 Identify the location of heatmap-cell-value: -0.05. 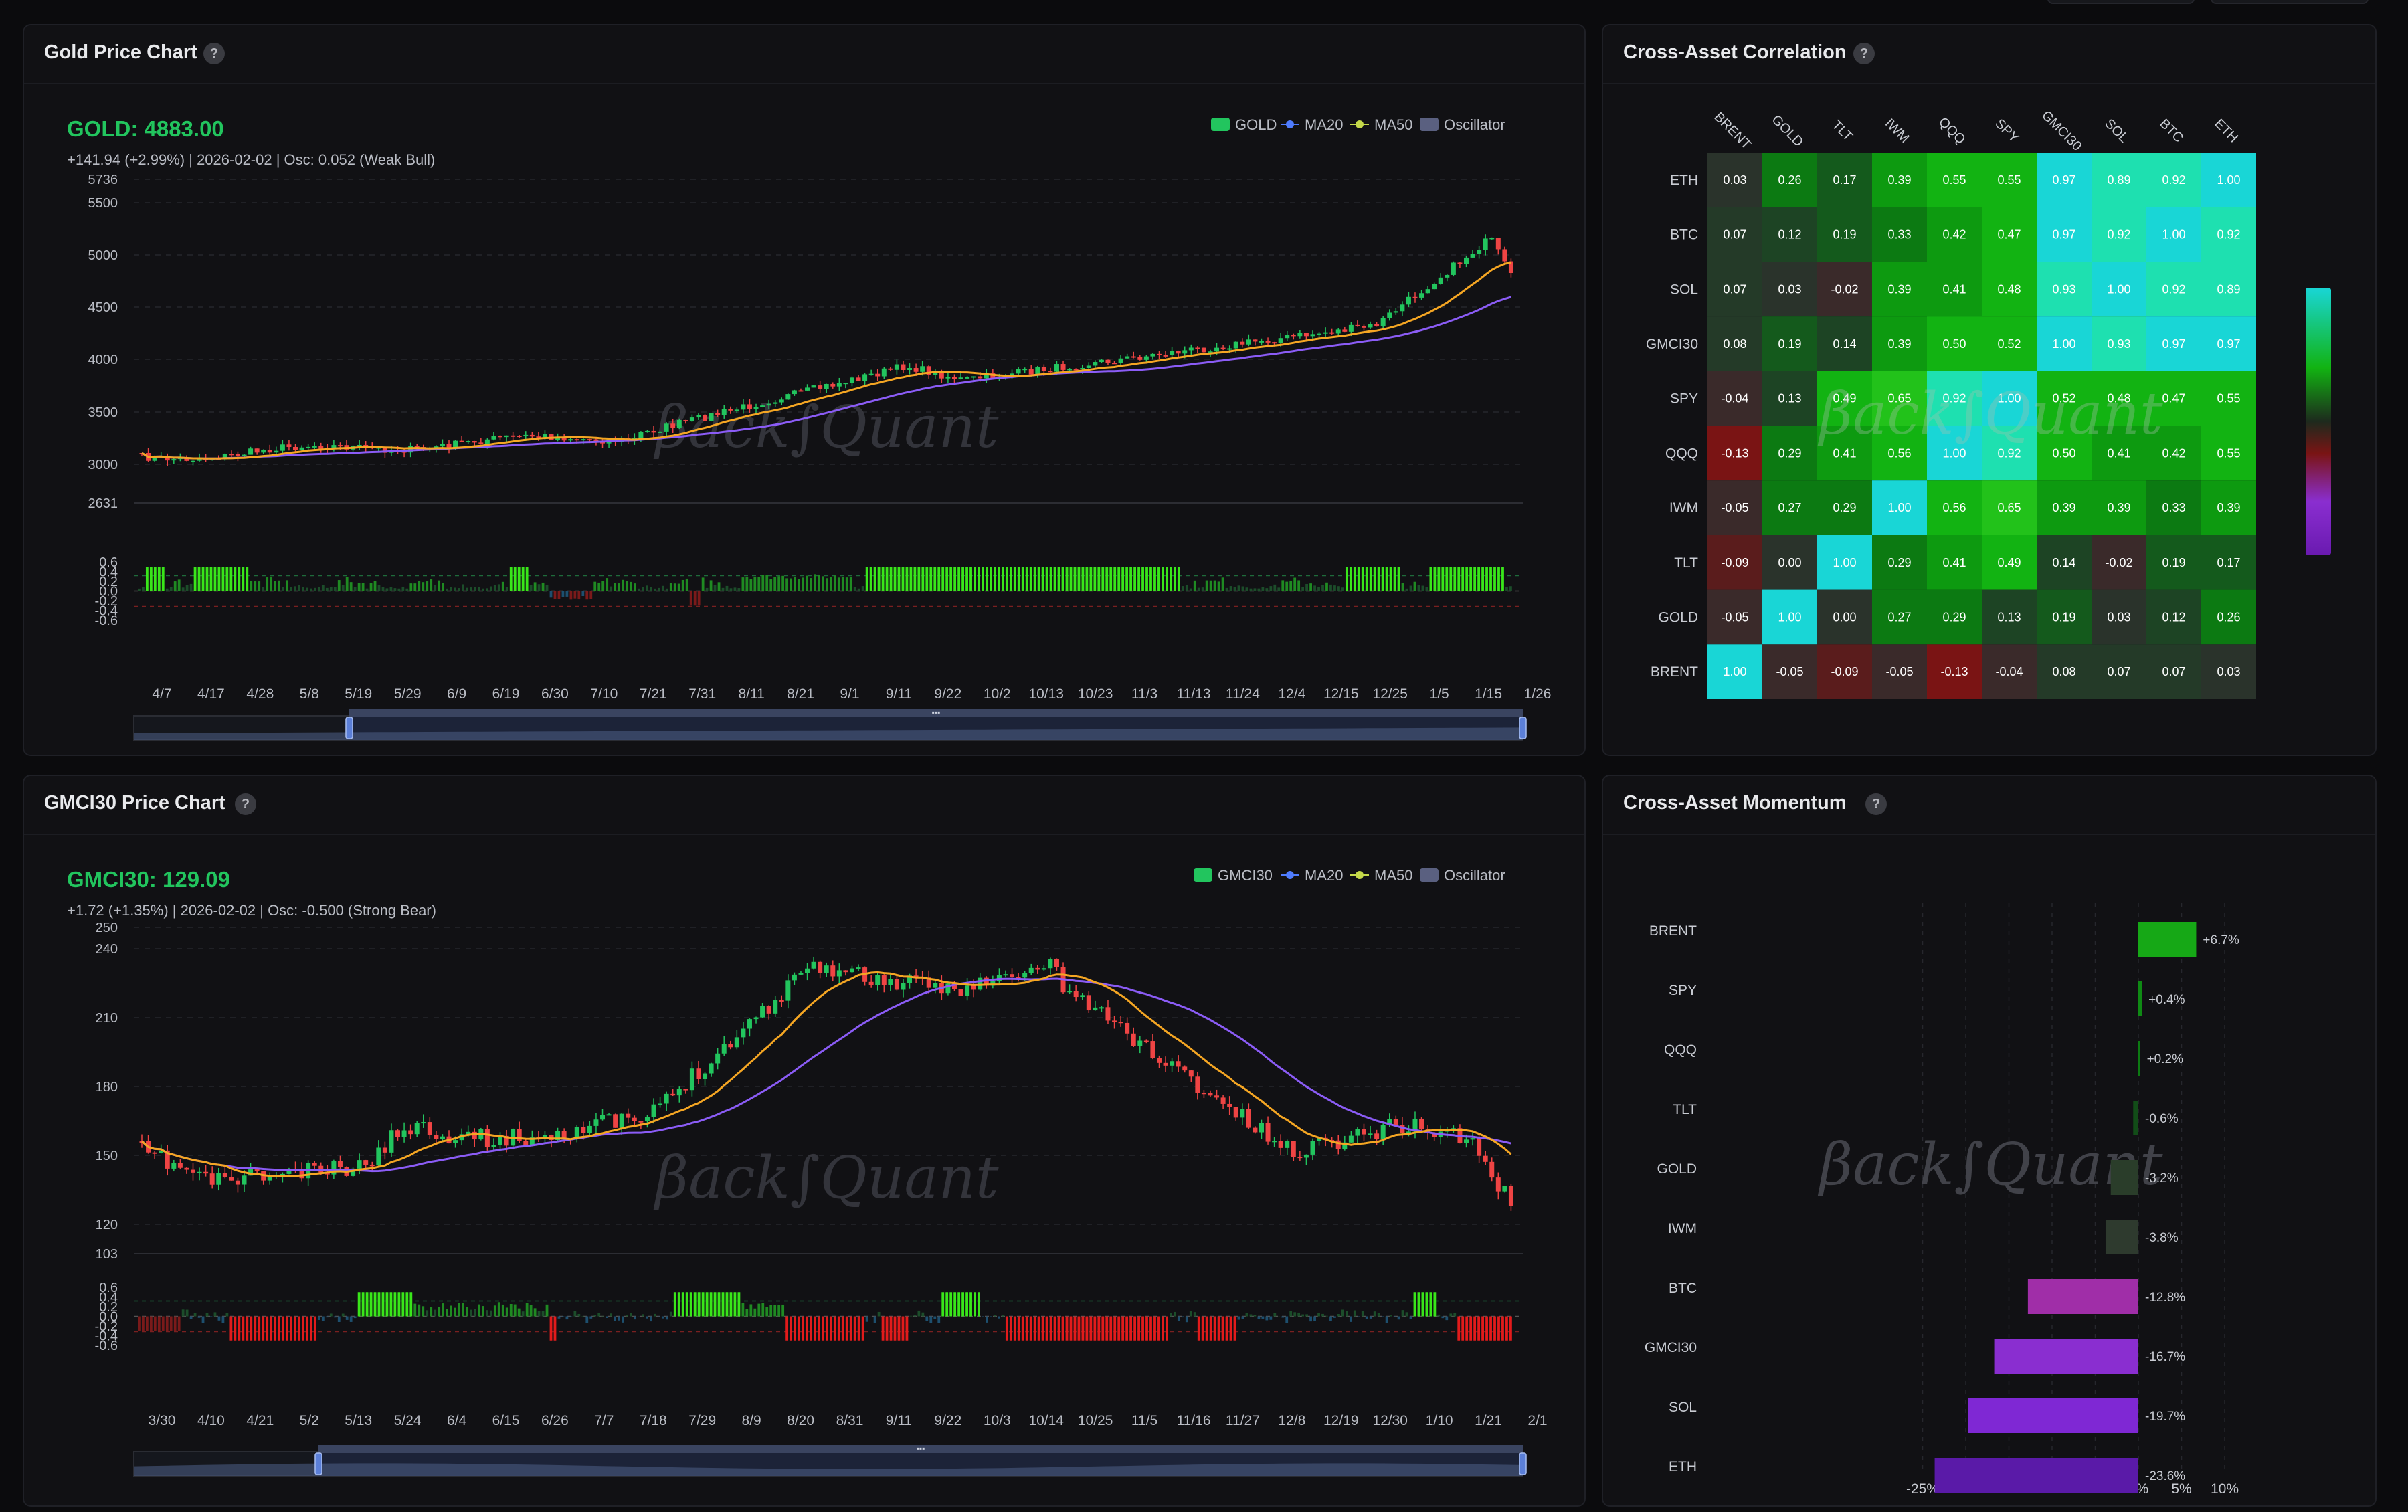
(1899, 671).